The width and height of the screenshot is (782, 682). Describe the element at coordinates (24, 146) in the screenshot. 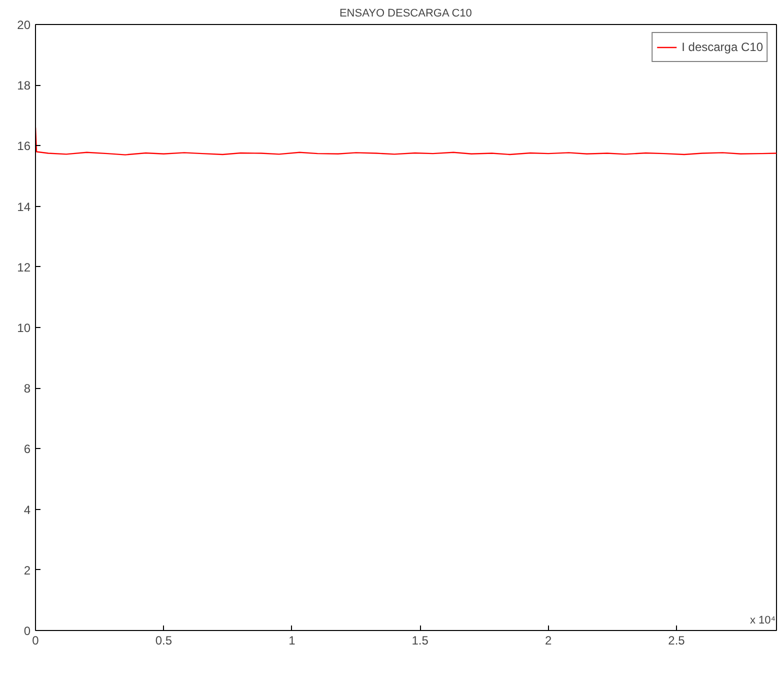

I see `y-tick-label: 16` at that location.